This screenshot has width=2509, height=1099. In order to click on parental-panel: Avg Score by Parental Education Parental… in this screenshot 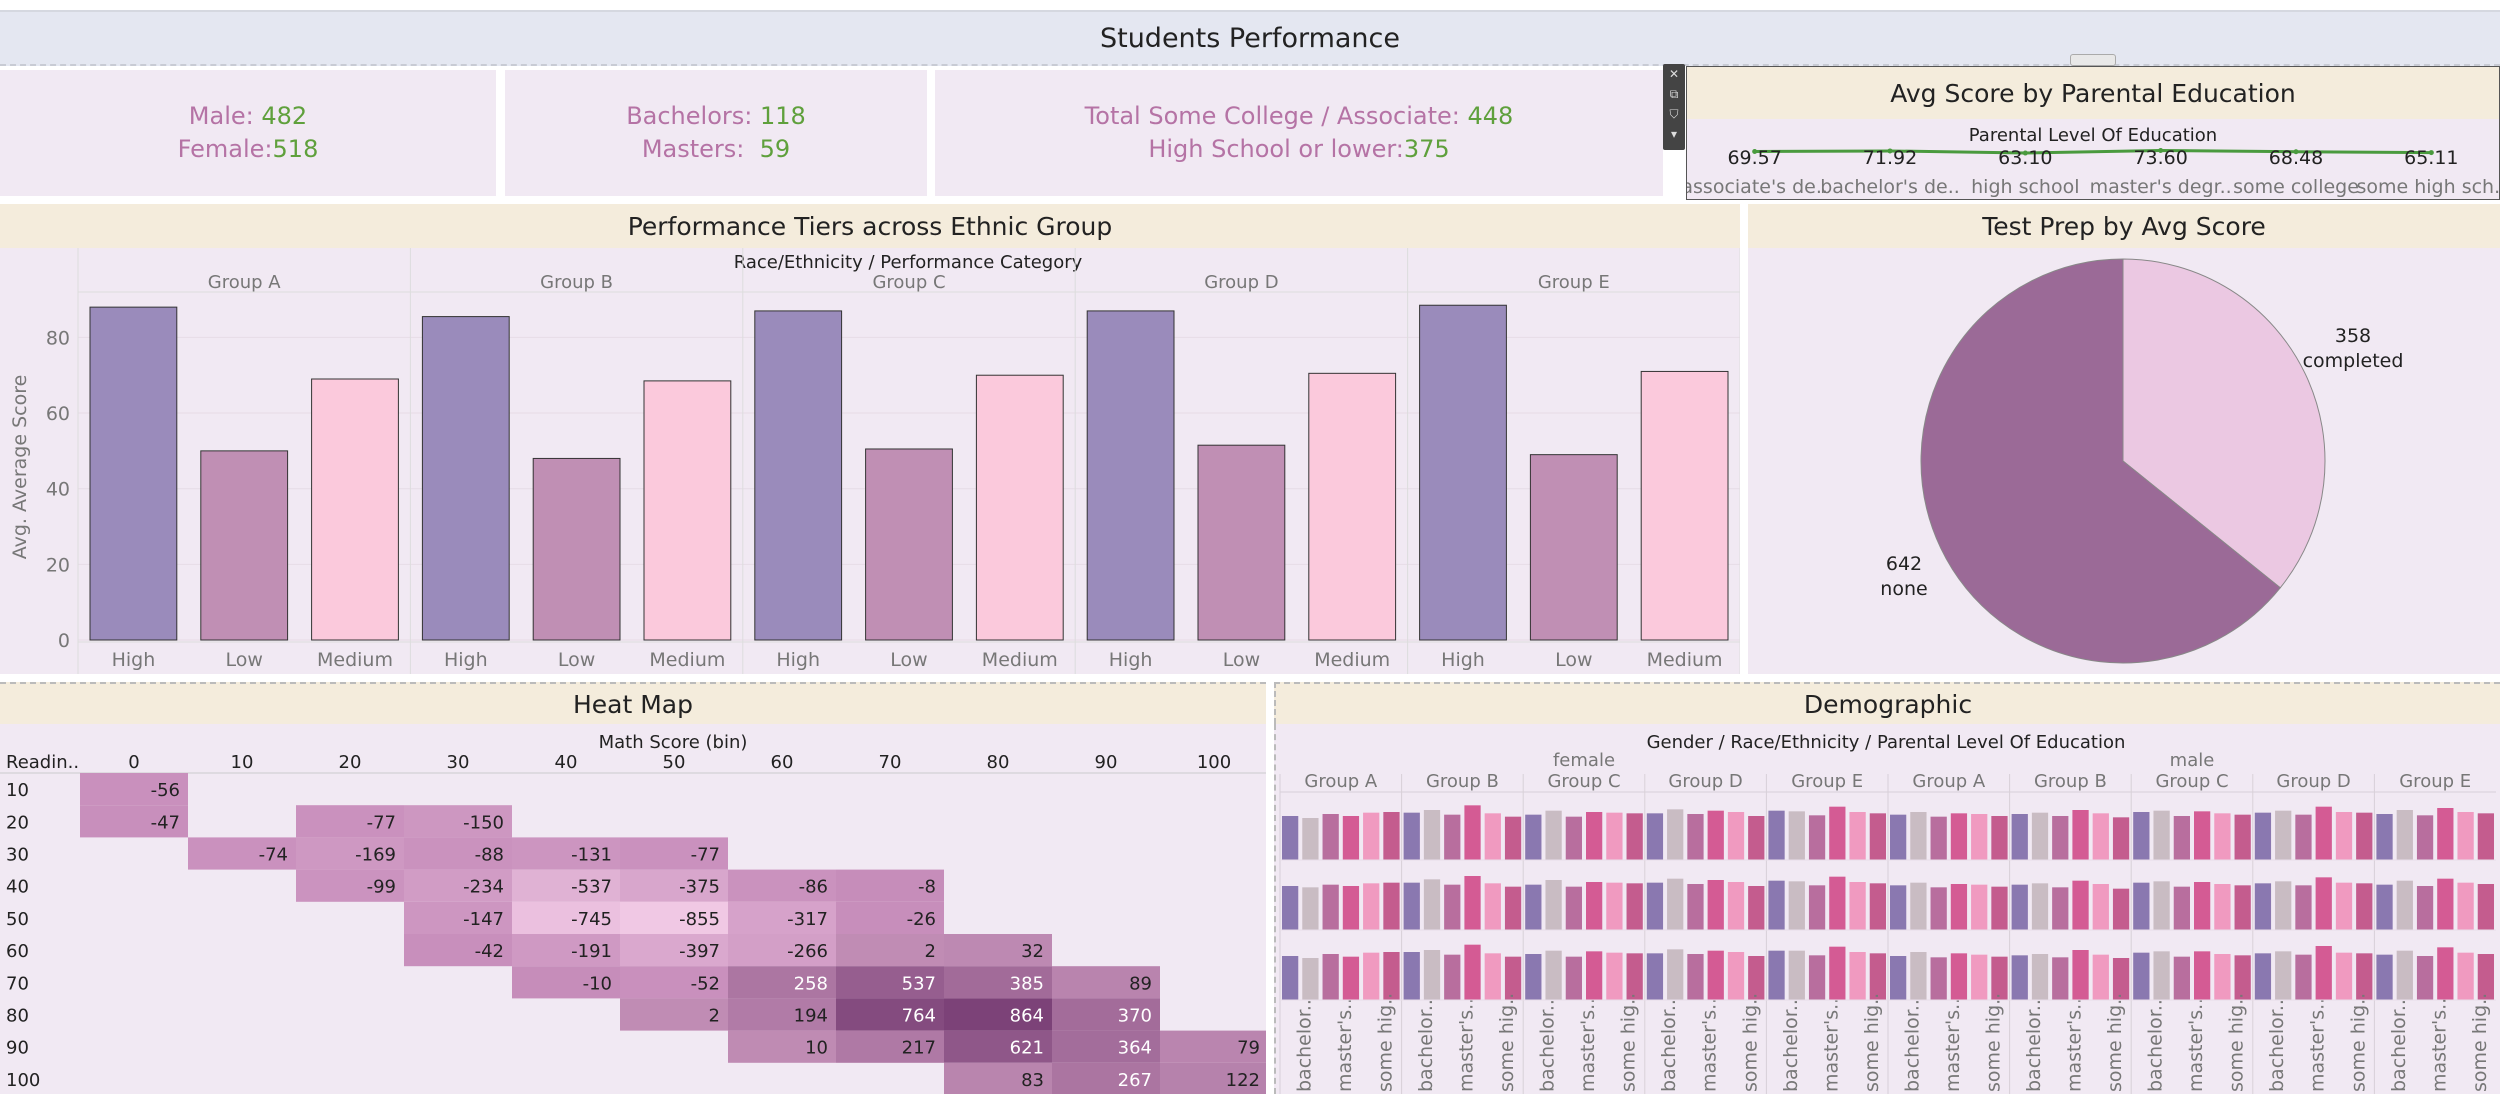, I will do `click(2093, 133)`.